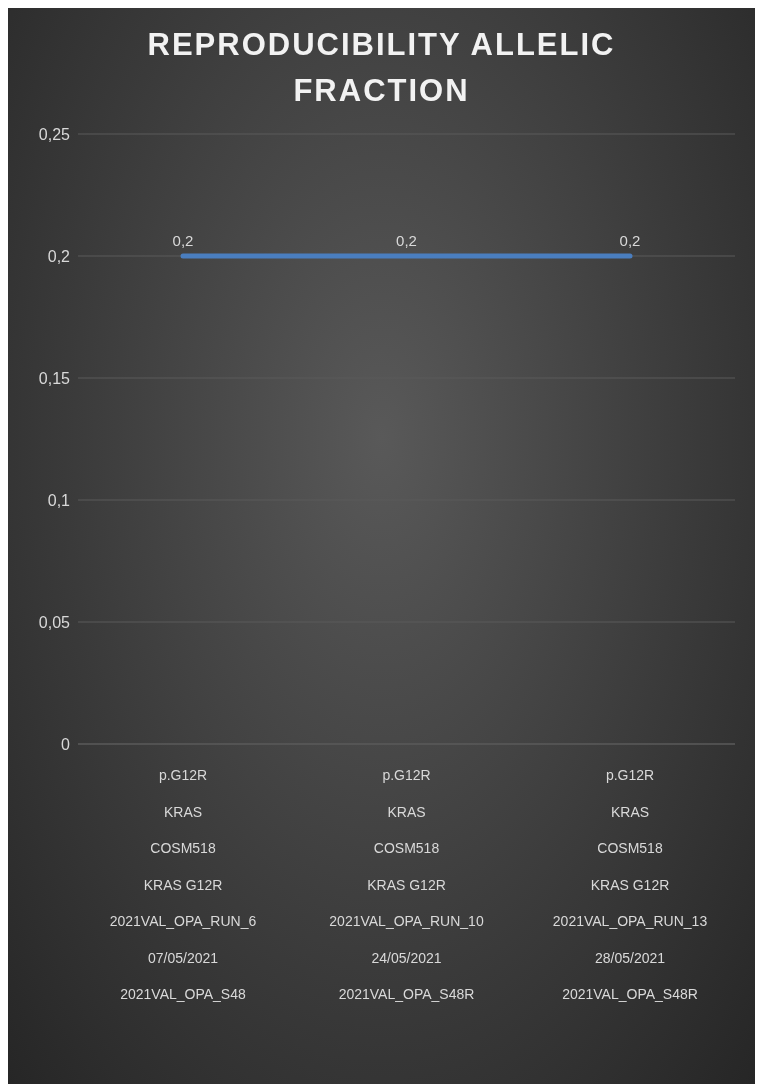 This screenshot has height=1092, width=763. I want to click on y-tick-label: 0,15, so click(54, 378).